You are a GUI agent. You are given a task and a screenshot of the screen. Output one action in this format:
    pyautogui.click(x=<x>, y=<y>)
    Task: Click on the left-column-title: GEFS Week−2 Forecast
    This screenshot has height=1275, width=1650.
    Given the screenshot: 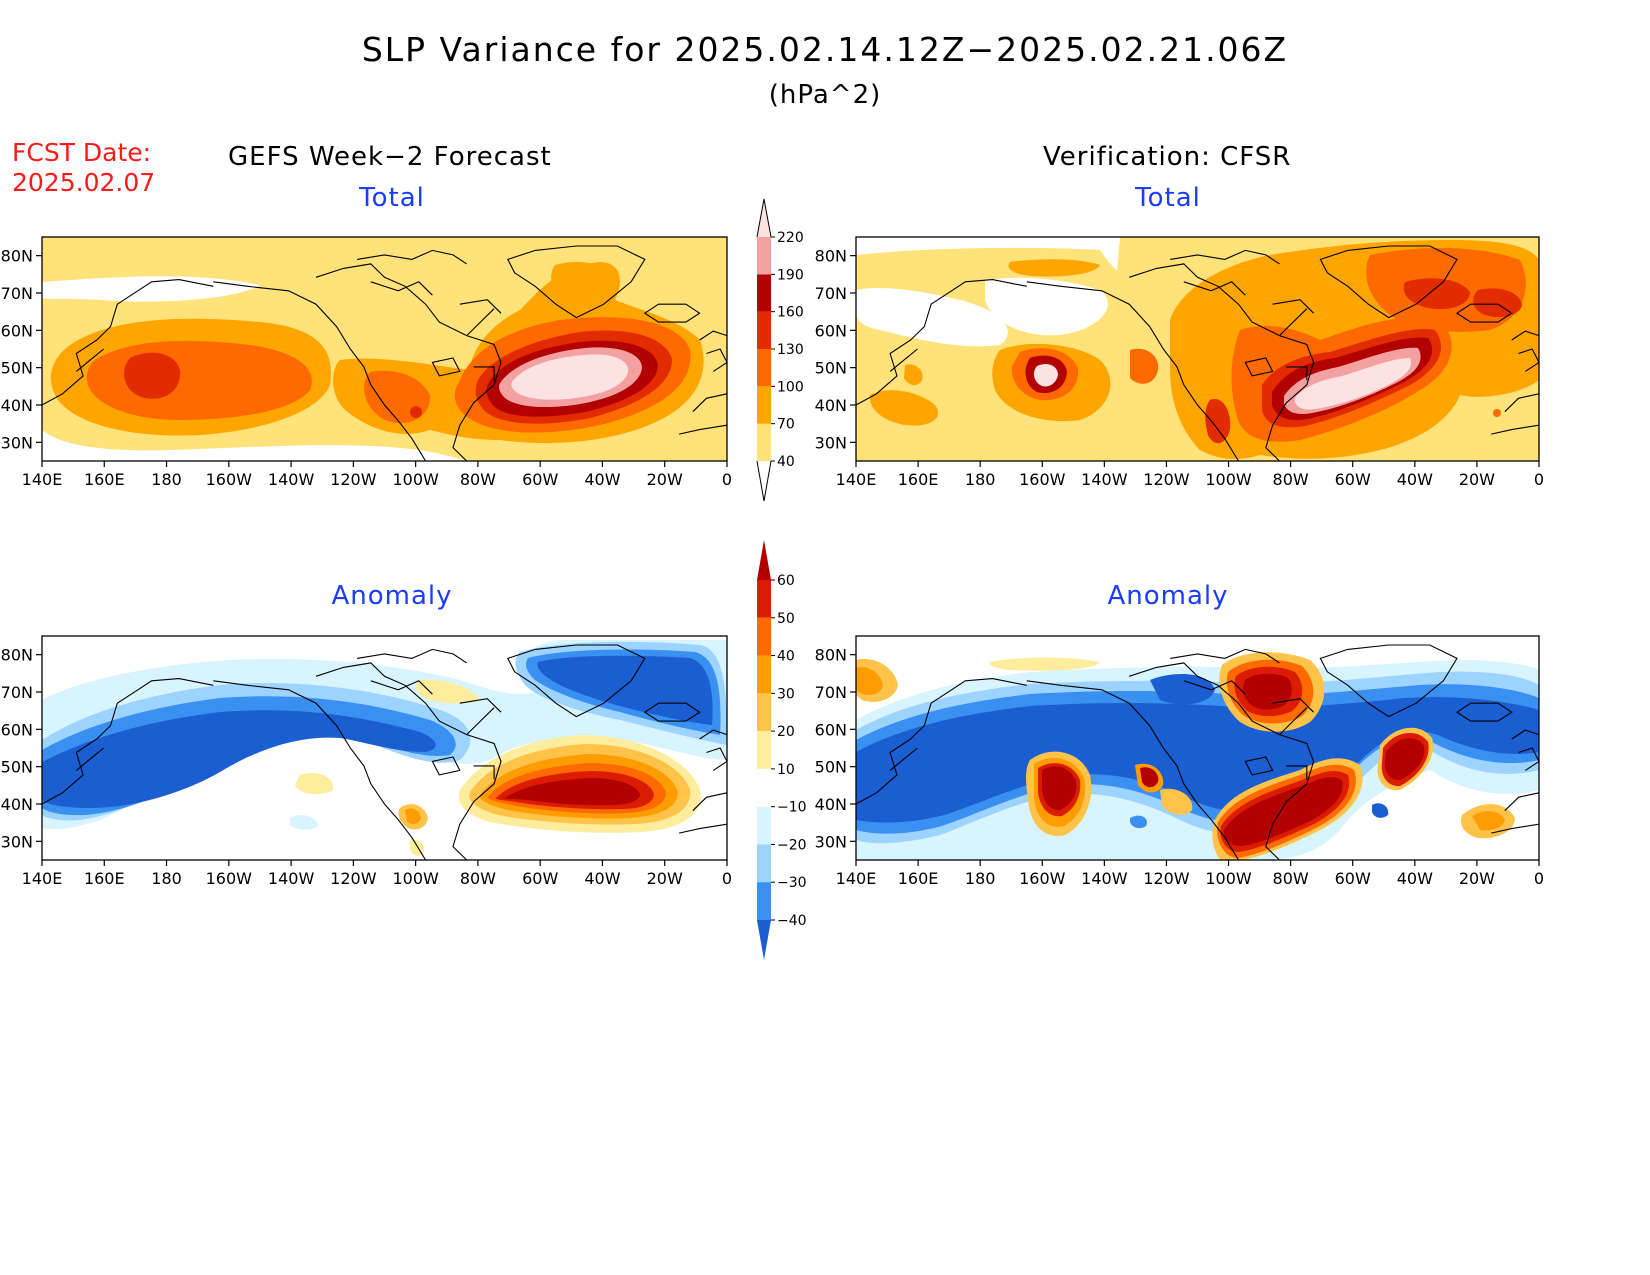 What is the action you would take?
    pyautogui.click(x=390, y=157)
    